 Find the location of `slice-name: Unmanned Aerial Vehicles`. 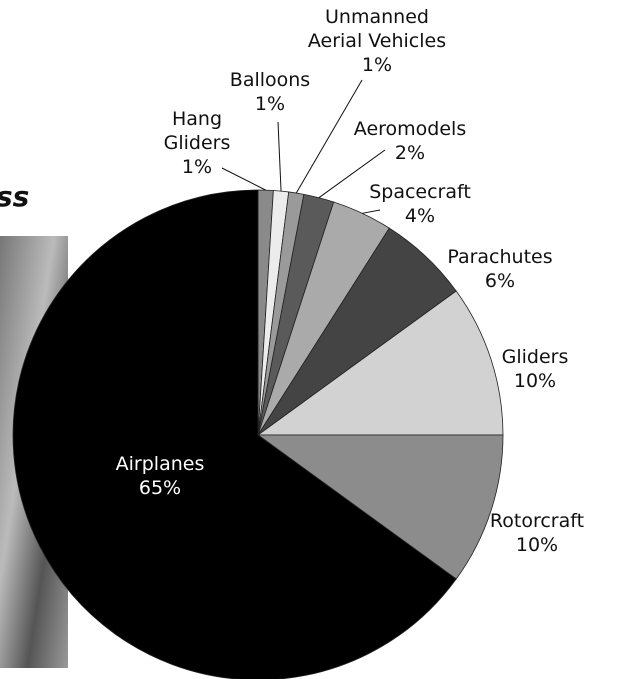

slice-name: Unmanned Aerial Vehicles is located at coordinates (377, 29).